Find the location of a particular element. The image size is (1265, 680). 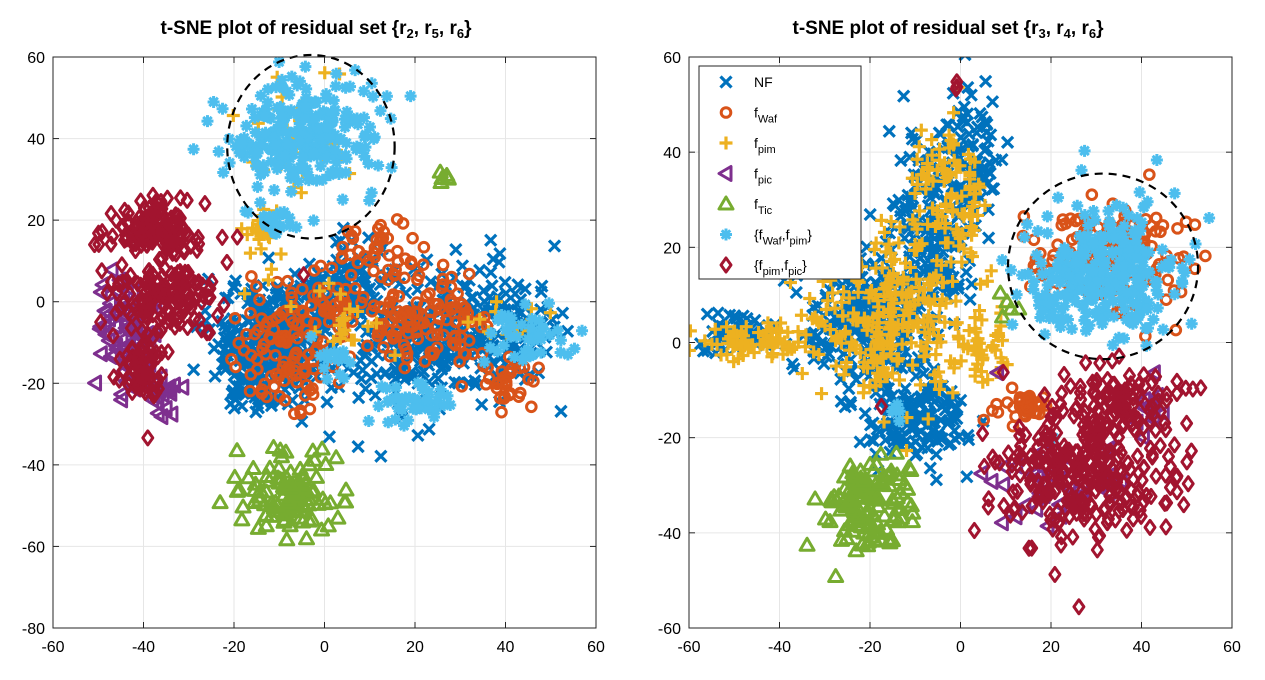

legend-marker-NF is located at coordinates (726, 82).